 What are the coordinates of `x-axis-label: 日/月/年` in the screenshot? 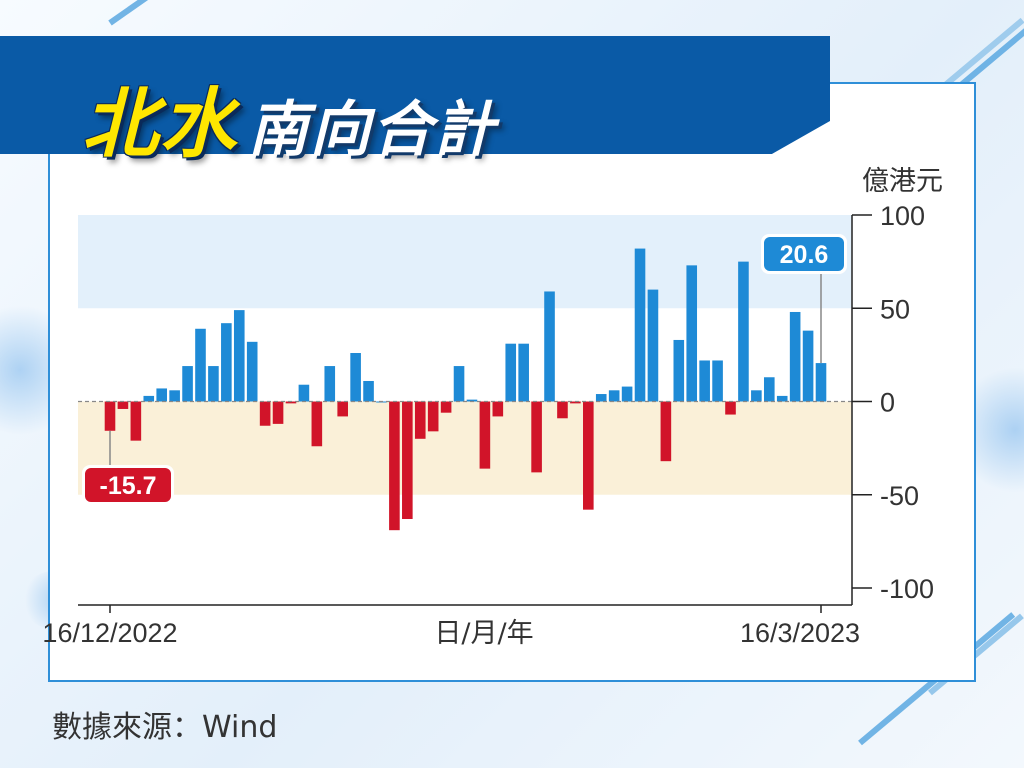 It's located at (483, 633).